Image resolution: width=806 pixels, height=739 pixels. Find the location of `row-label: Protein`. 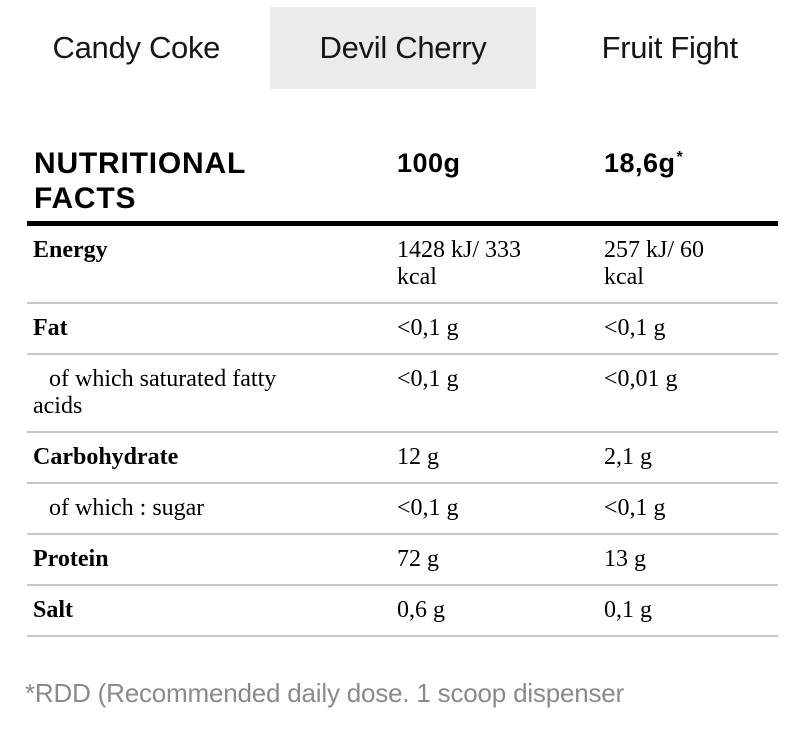

row-label: Protein is located at coordinates (71, 559).